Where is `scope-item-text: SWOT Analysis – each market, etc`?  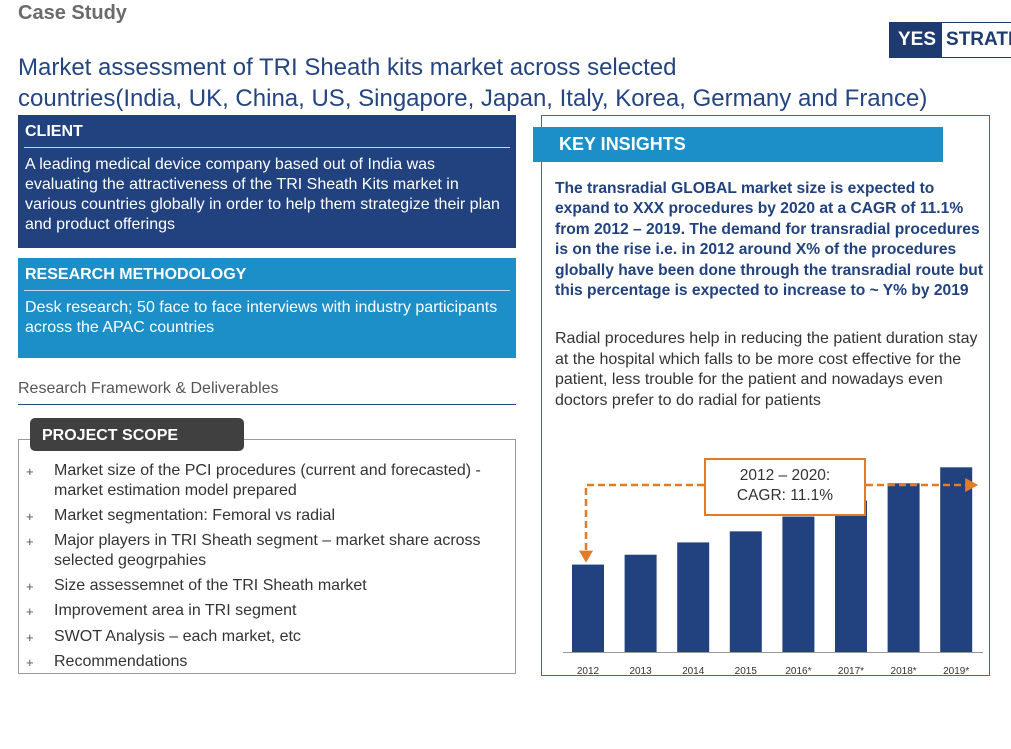 scope-item-text: SWOT Analysis – each market, etc is located at coordinates (177, 636).